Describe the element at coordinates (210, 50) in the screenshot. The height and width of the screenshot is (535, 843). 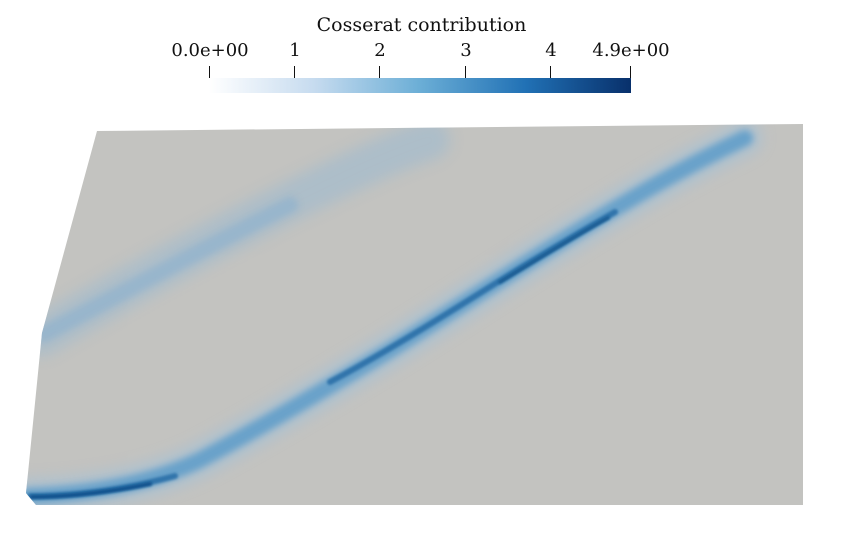
I see `colorbar-tick-label: 0.0e+00` at that location.